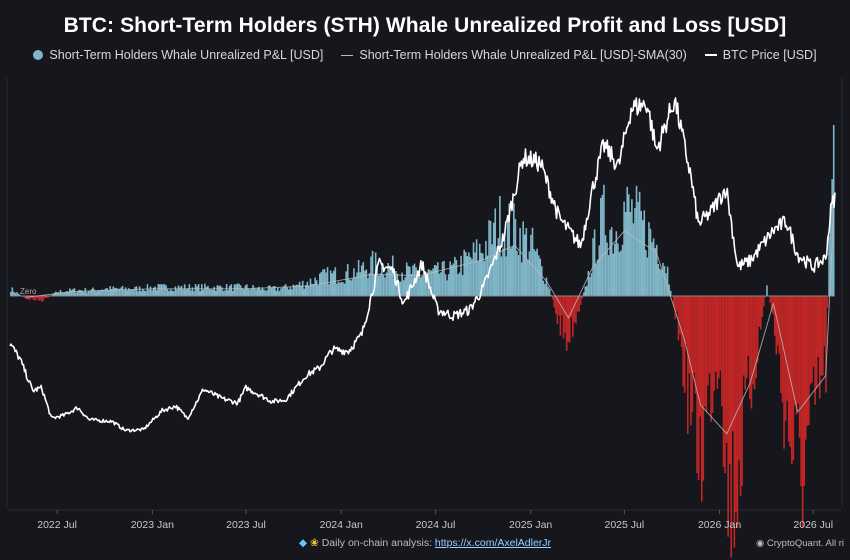  Describe the element at coordinates (710, 55) in the screenshot. I see `legend-swatch-price` at that location.